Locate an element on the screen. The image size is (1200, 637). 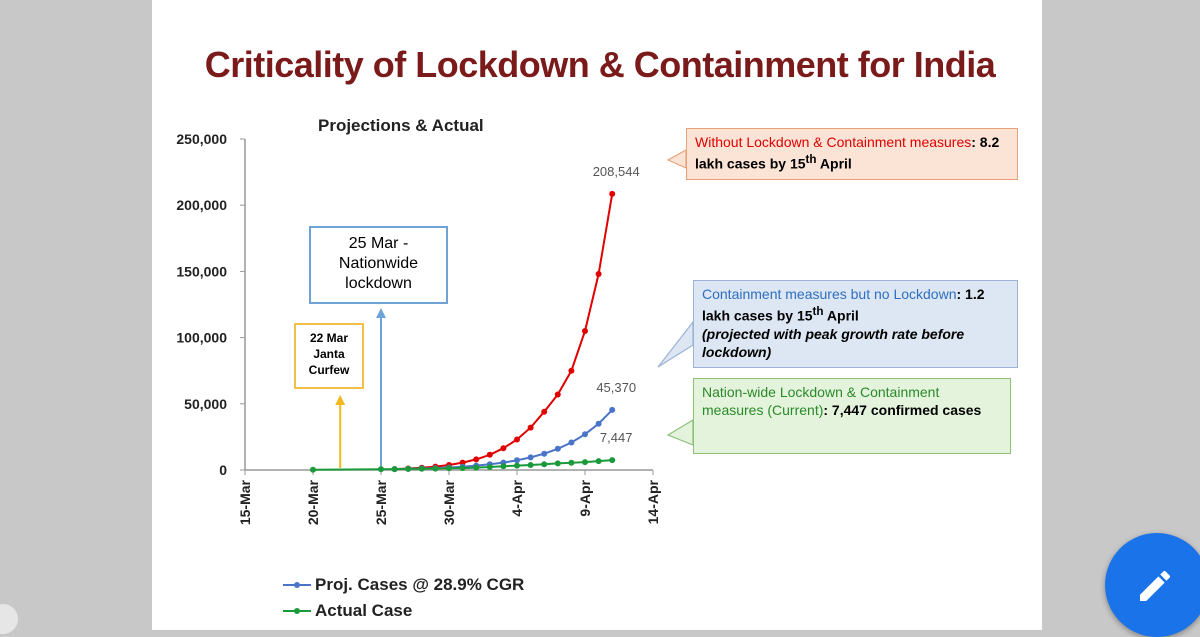
callout-blue-text-end: April is located at coordinates (841, 315).